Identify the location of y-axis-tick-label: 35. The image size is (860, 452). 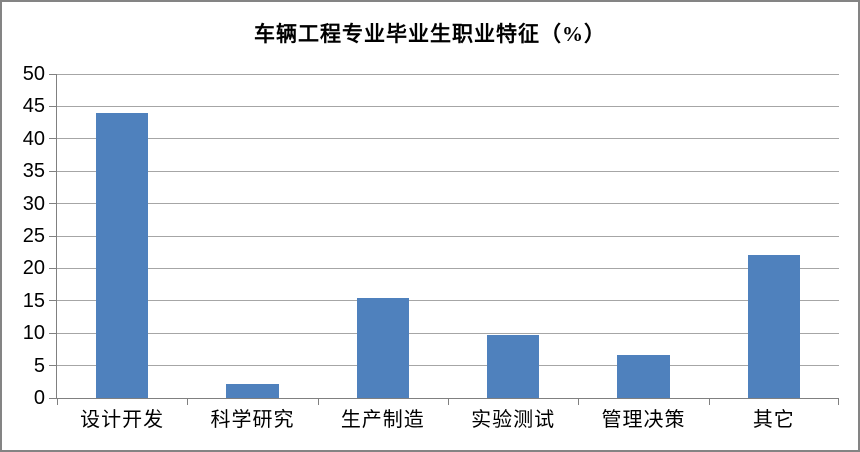
(33, 171).